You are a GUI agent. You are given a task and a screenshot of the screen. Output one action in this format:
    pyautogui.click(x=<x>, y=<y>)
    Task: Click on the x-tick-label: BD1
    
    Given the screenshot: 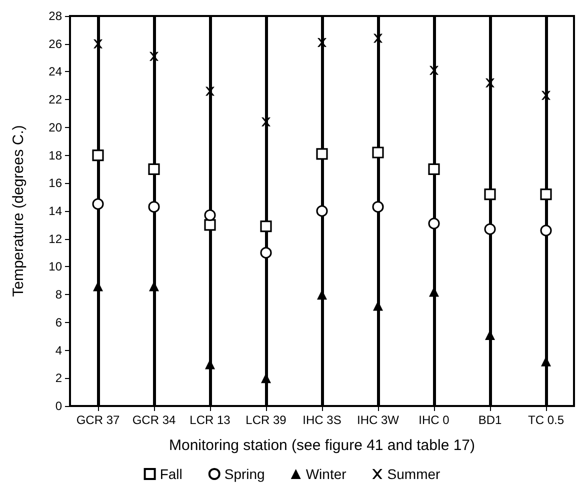 What is the action you would take?
    pyautogui.click(x=490, y=420)
    